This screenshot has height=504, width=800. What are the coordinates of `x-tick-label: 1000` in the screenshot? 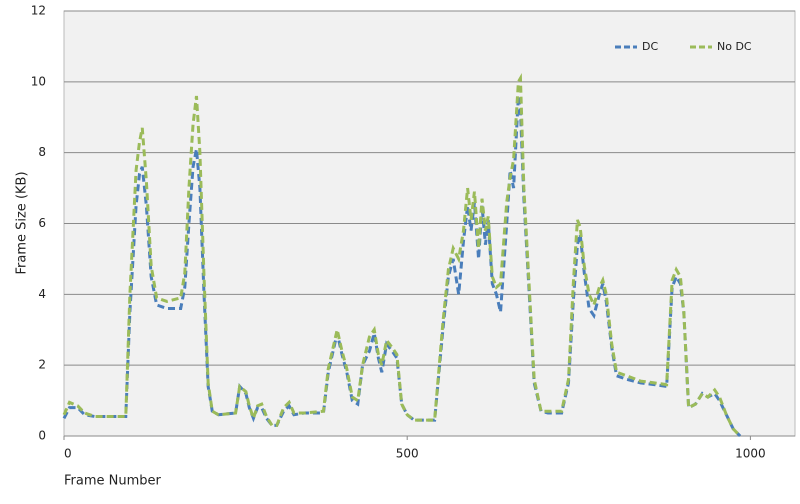 It's located at (750, 454).